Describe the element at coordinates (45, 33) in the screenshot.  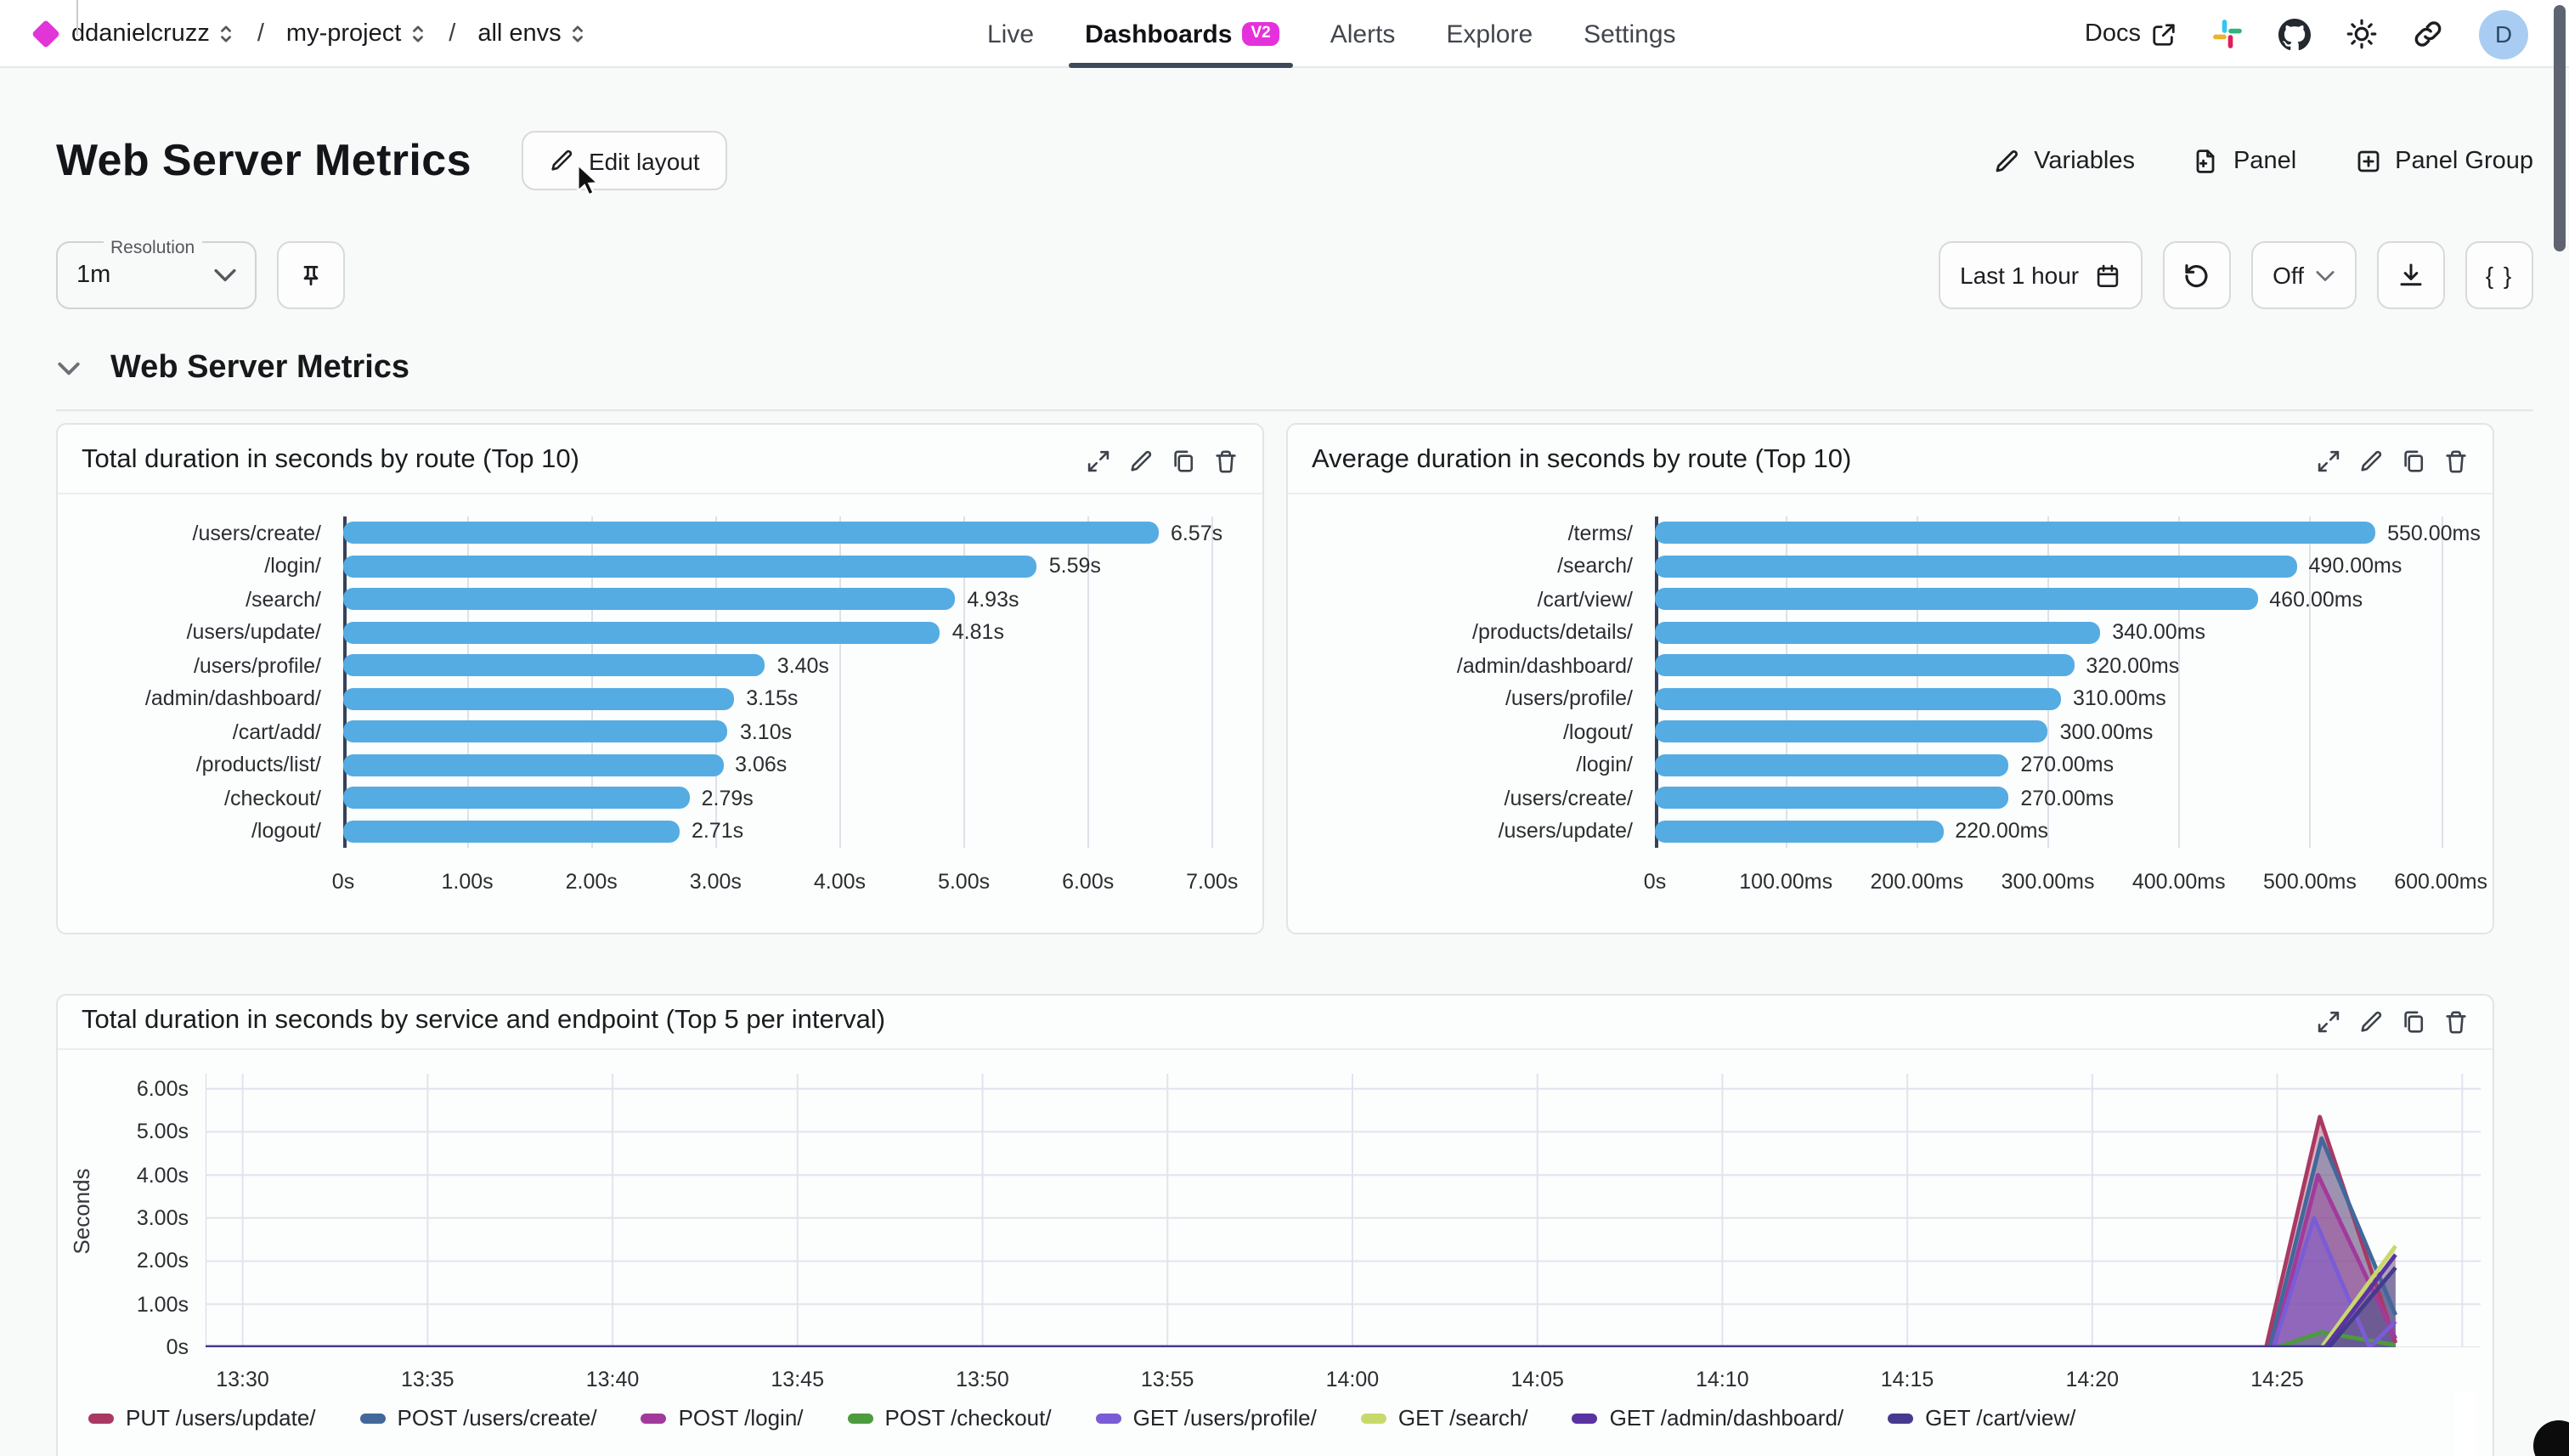
I see `app-logo` at that location.